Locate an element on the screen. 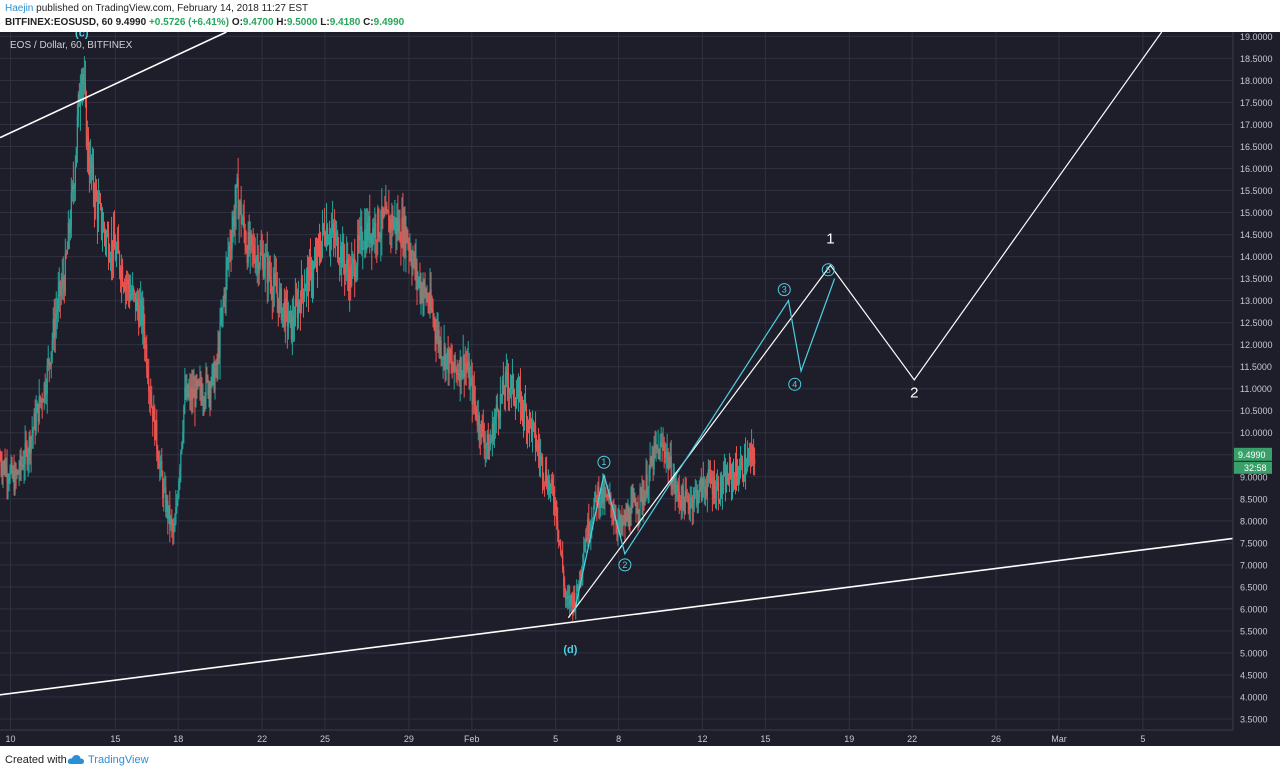 This screenshot has height=773, width=1280. wave-label-text: 2 is located at coordinates (624, 565).